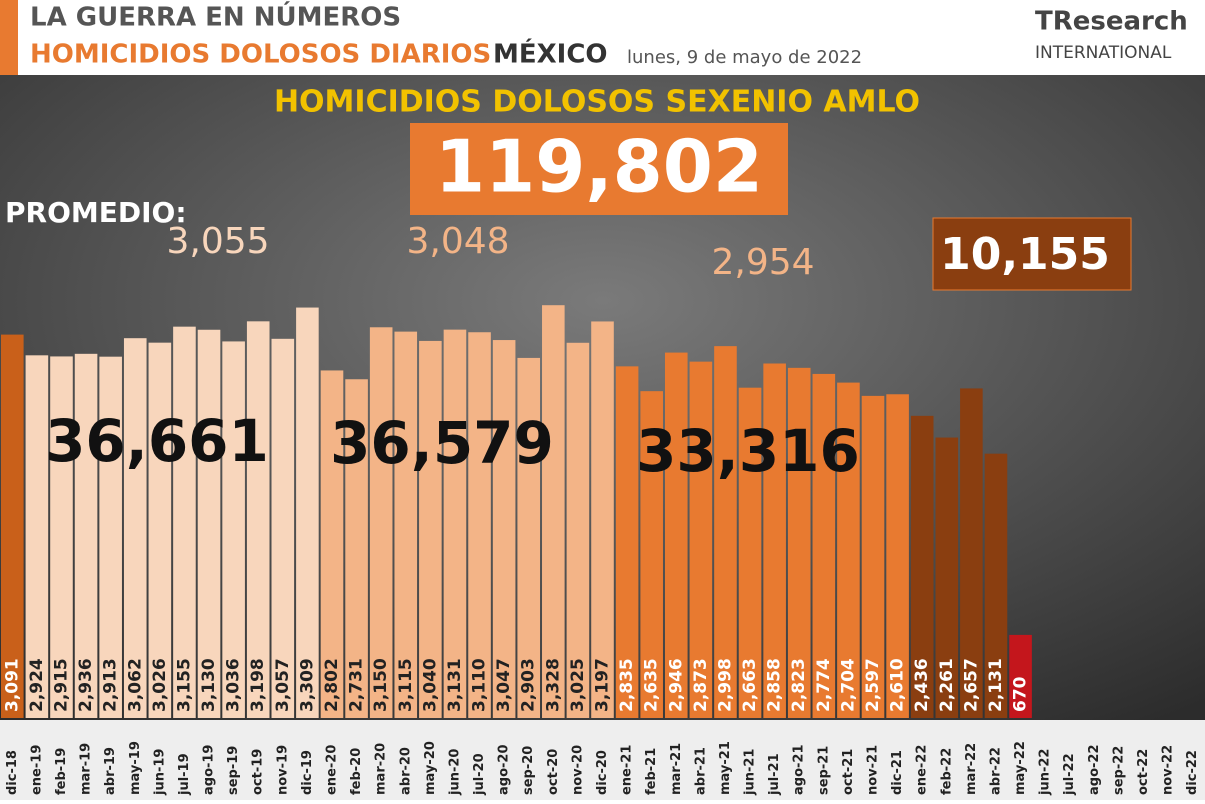 This screenshot has width=1205, height=804. Describe the element at coordinates (824, 685) in the screenshot. I see `value-label: 2,774` at that location.